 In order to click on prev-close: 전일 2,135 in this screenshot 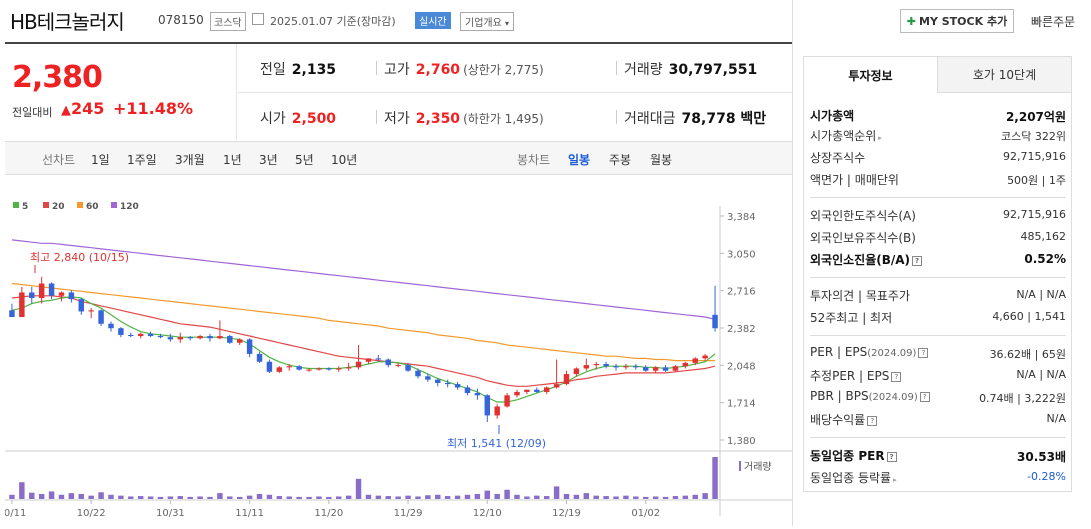, I will do `click(298, 69)`.